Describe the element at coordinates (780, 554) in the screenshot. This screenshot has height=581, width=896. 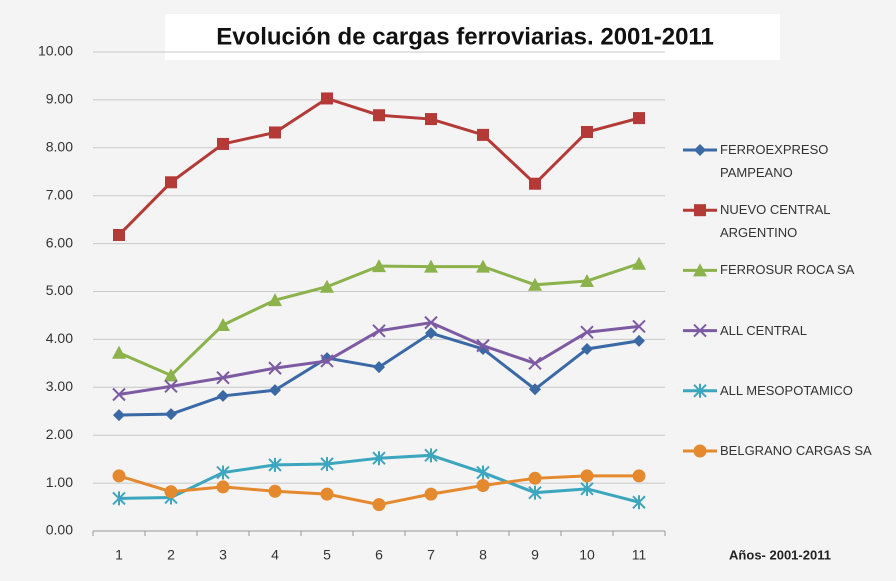
I see `x-axis-label: Años- 2001-2011` at that location.